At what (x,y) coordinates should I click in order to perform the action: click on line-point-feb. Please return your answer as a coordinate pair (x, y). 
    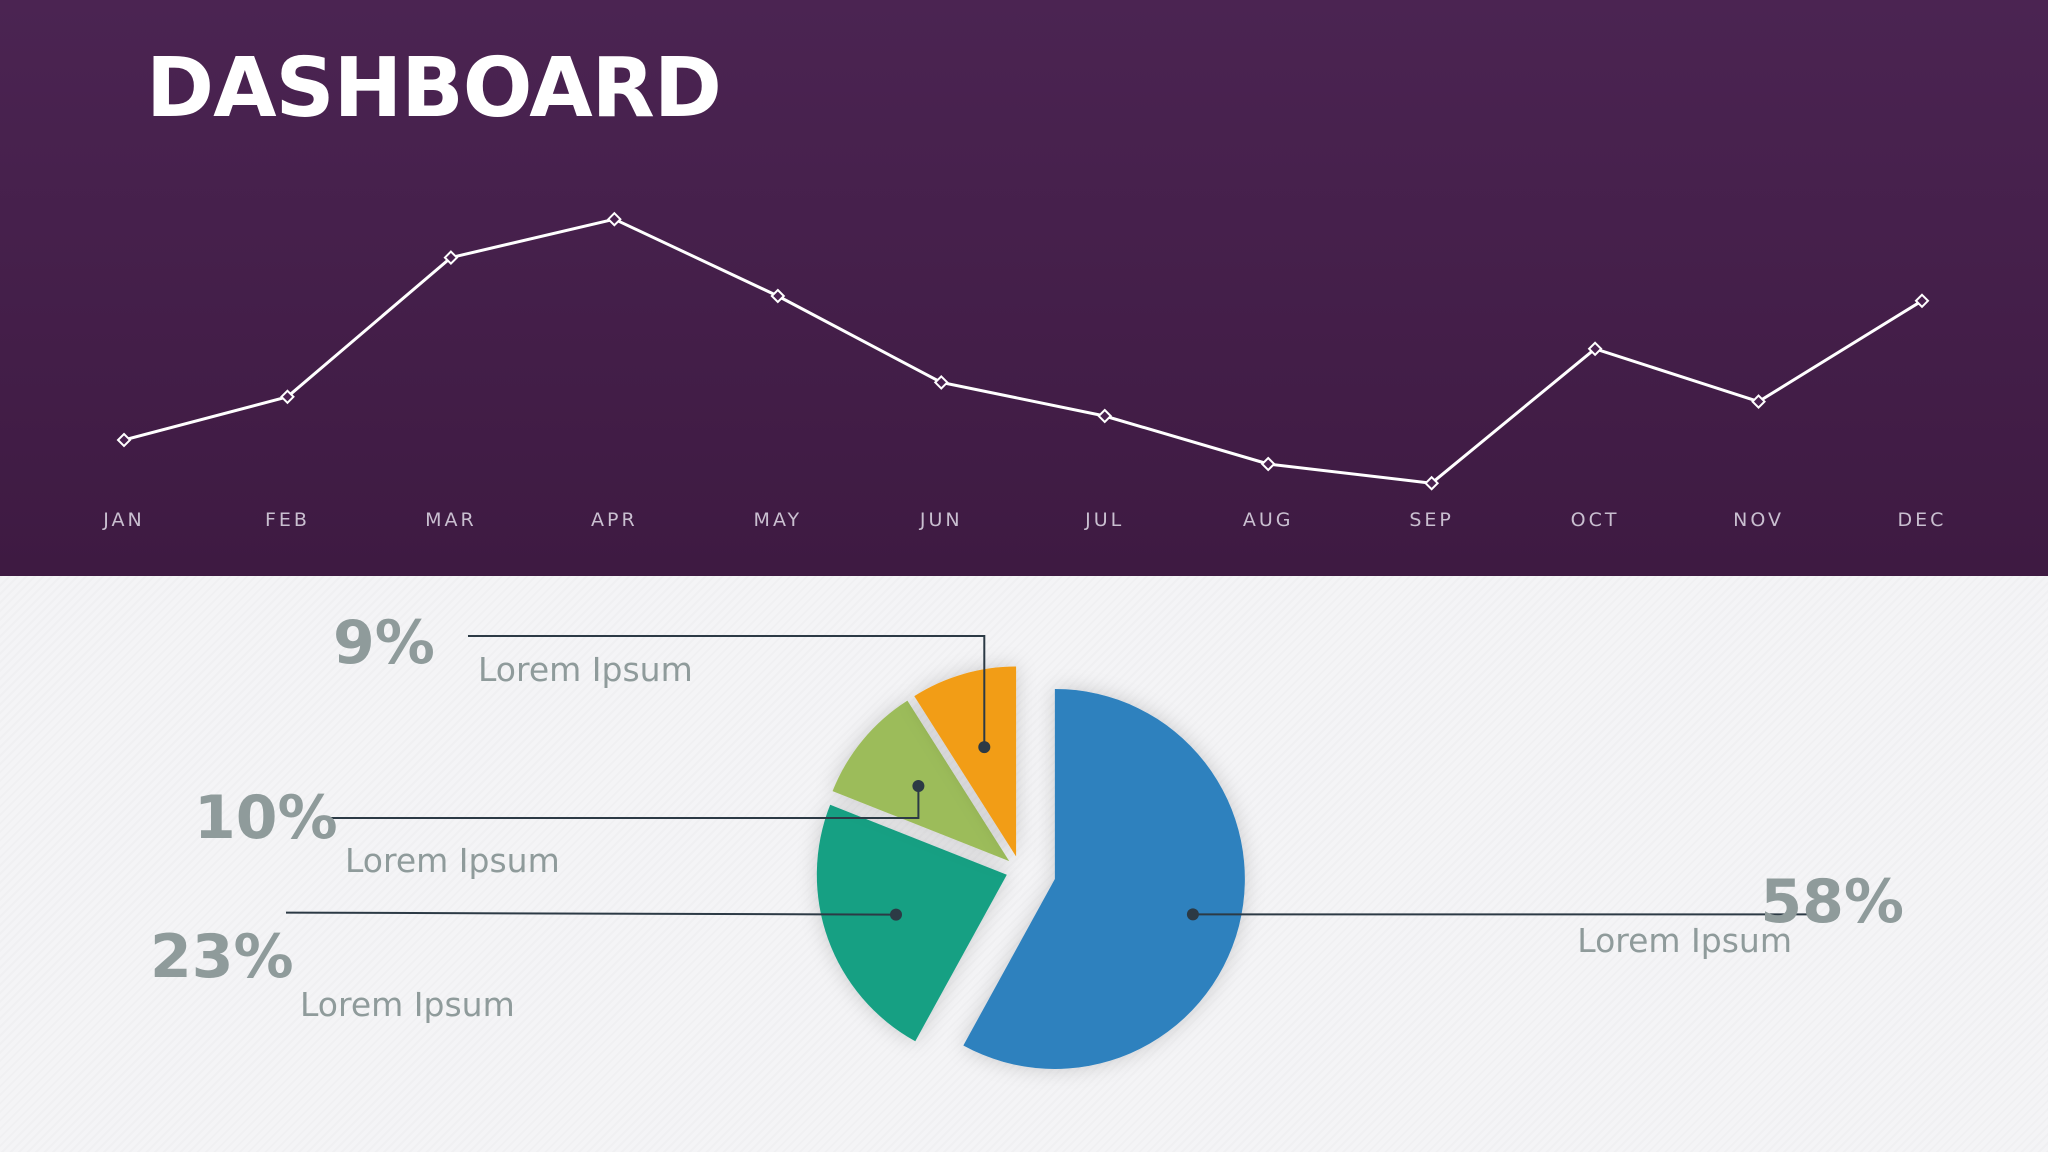
    Looking at the image, I should click on (287, 397).